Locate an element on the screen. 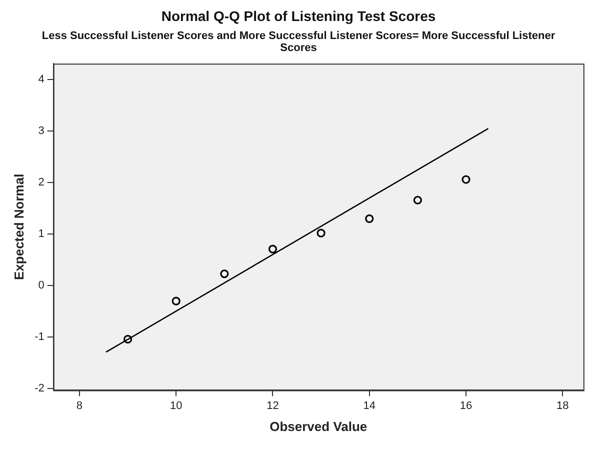  y-tick-label: -1 is located at coordinates (39, 337).